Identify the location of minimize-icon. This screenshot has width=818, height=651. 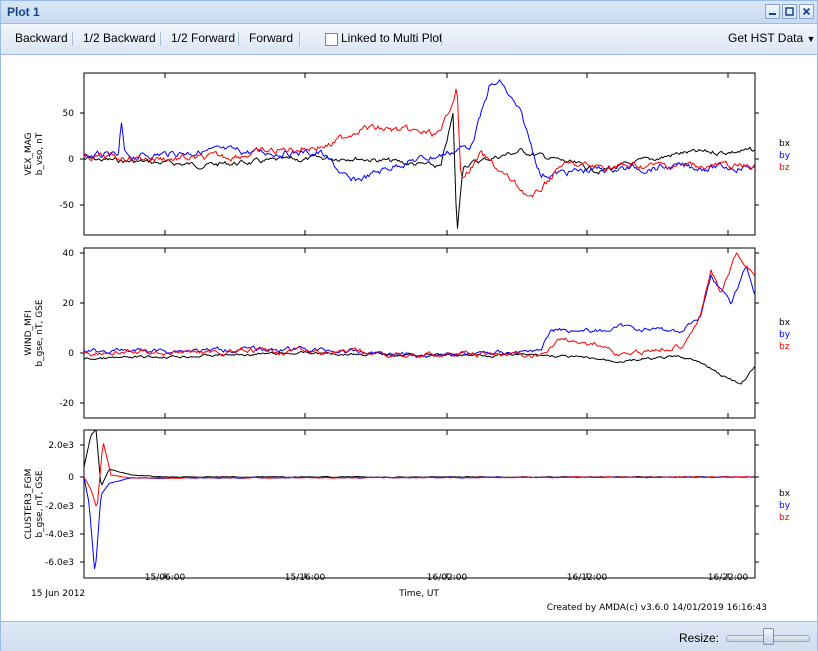
(772, 11).